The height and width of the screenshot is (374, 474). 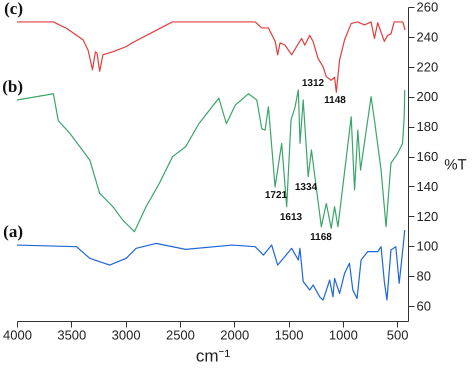 I want to click on y-tick-label: 260, so click(x=427, y=7).